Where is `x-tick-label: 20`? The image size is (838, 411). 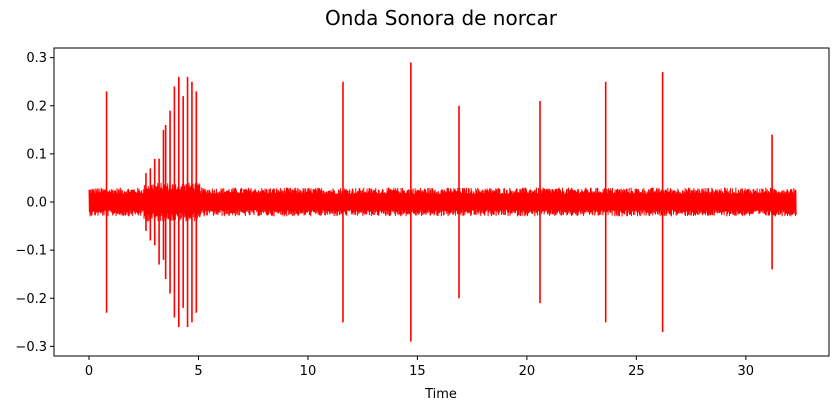
x-tick-label: 20 is located at coordinates (527, 371).